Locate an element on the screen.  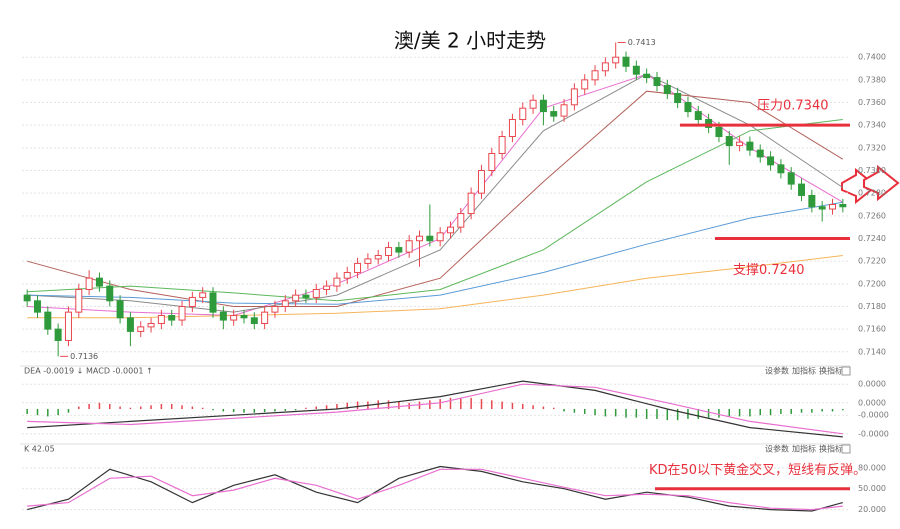
y-tick-label: 50.000 is located at coordinates (872, 488).